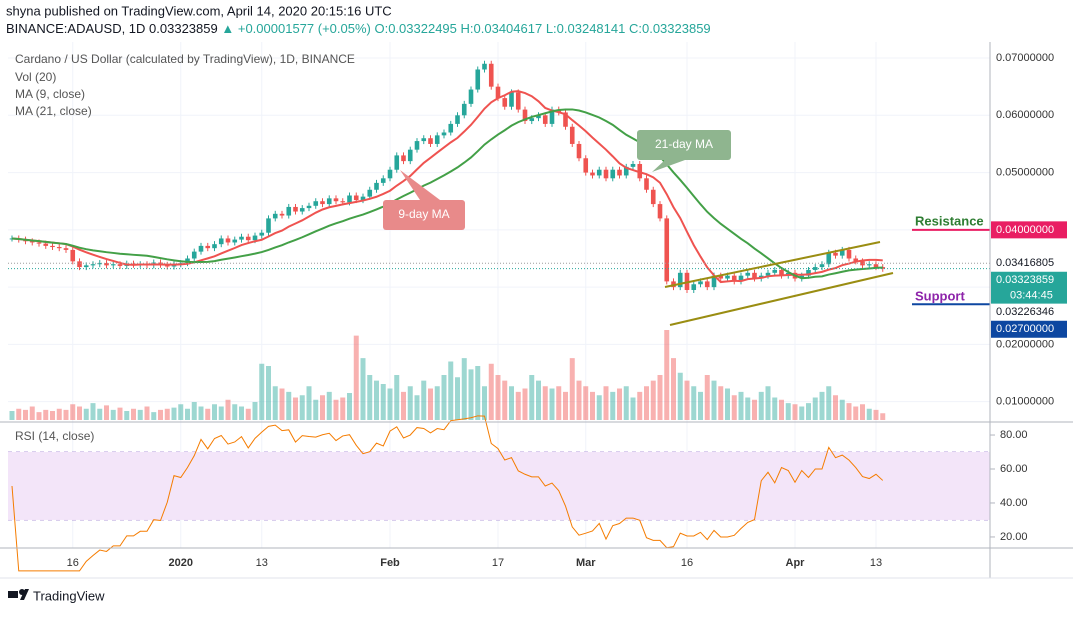 This screenshot has width=1073, height=620. I want to click on channel-lower, so click(781, 299).